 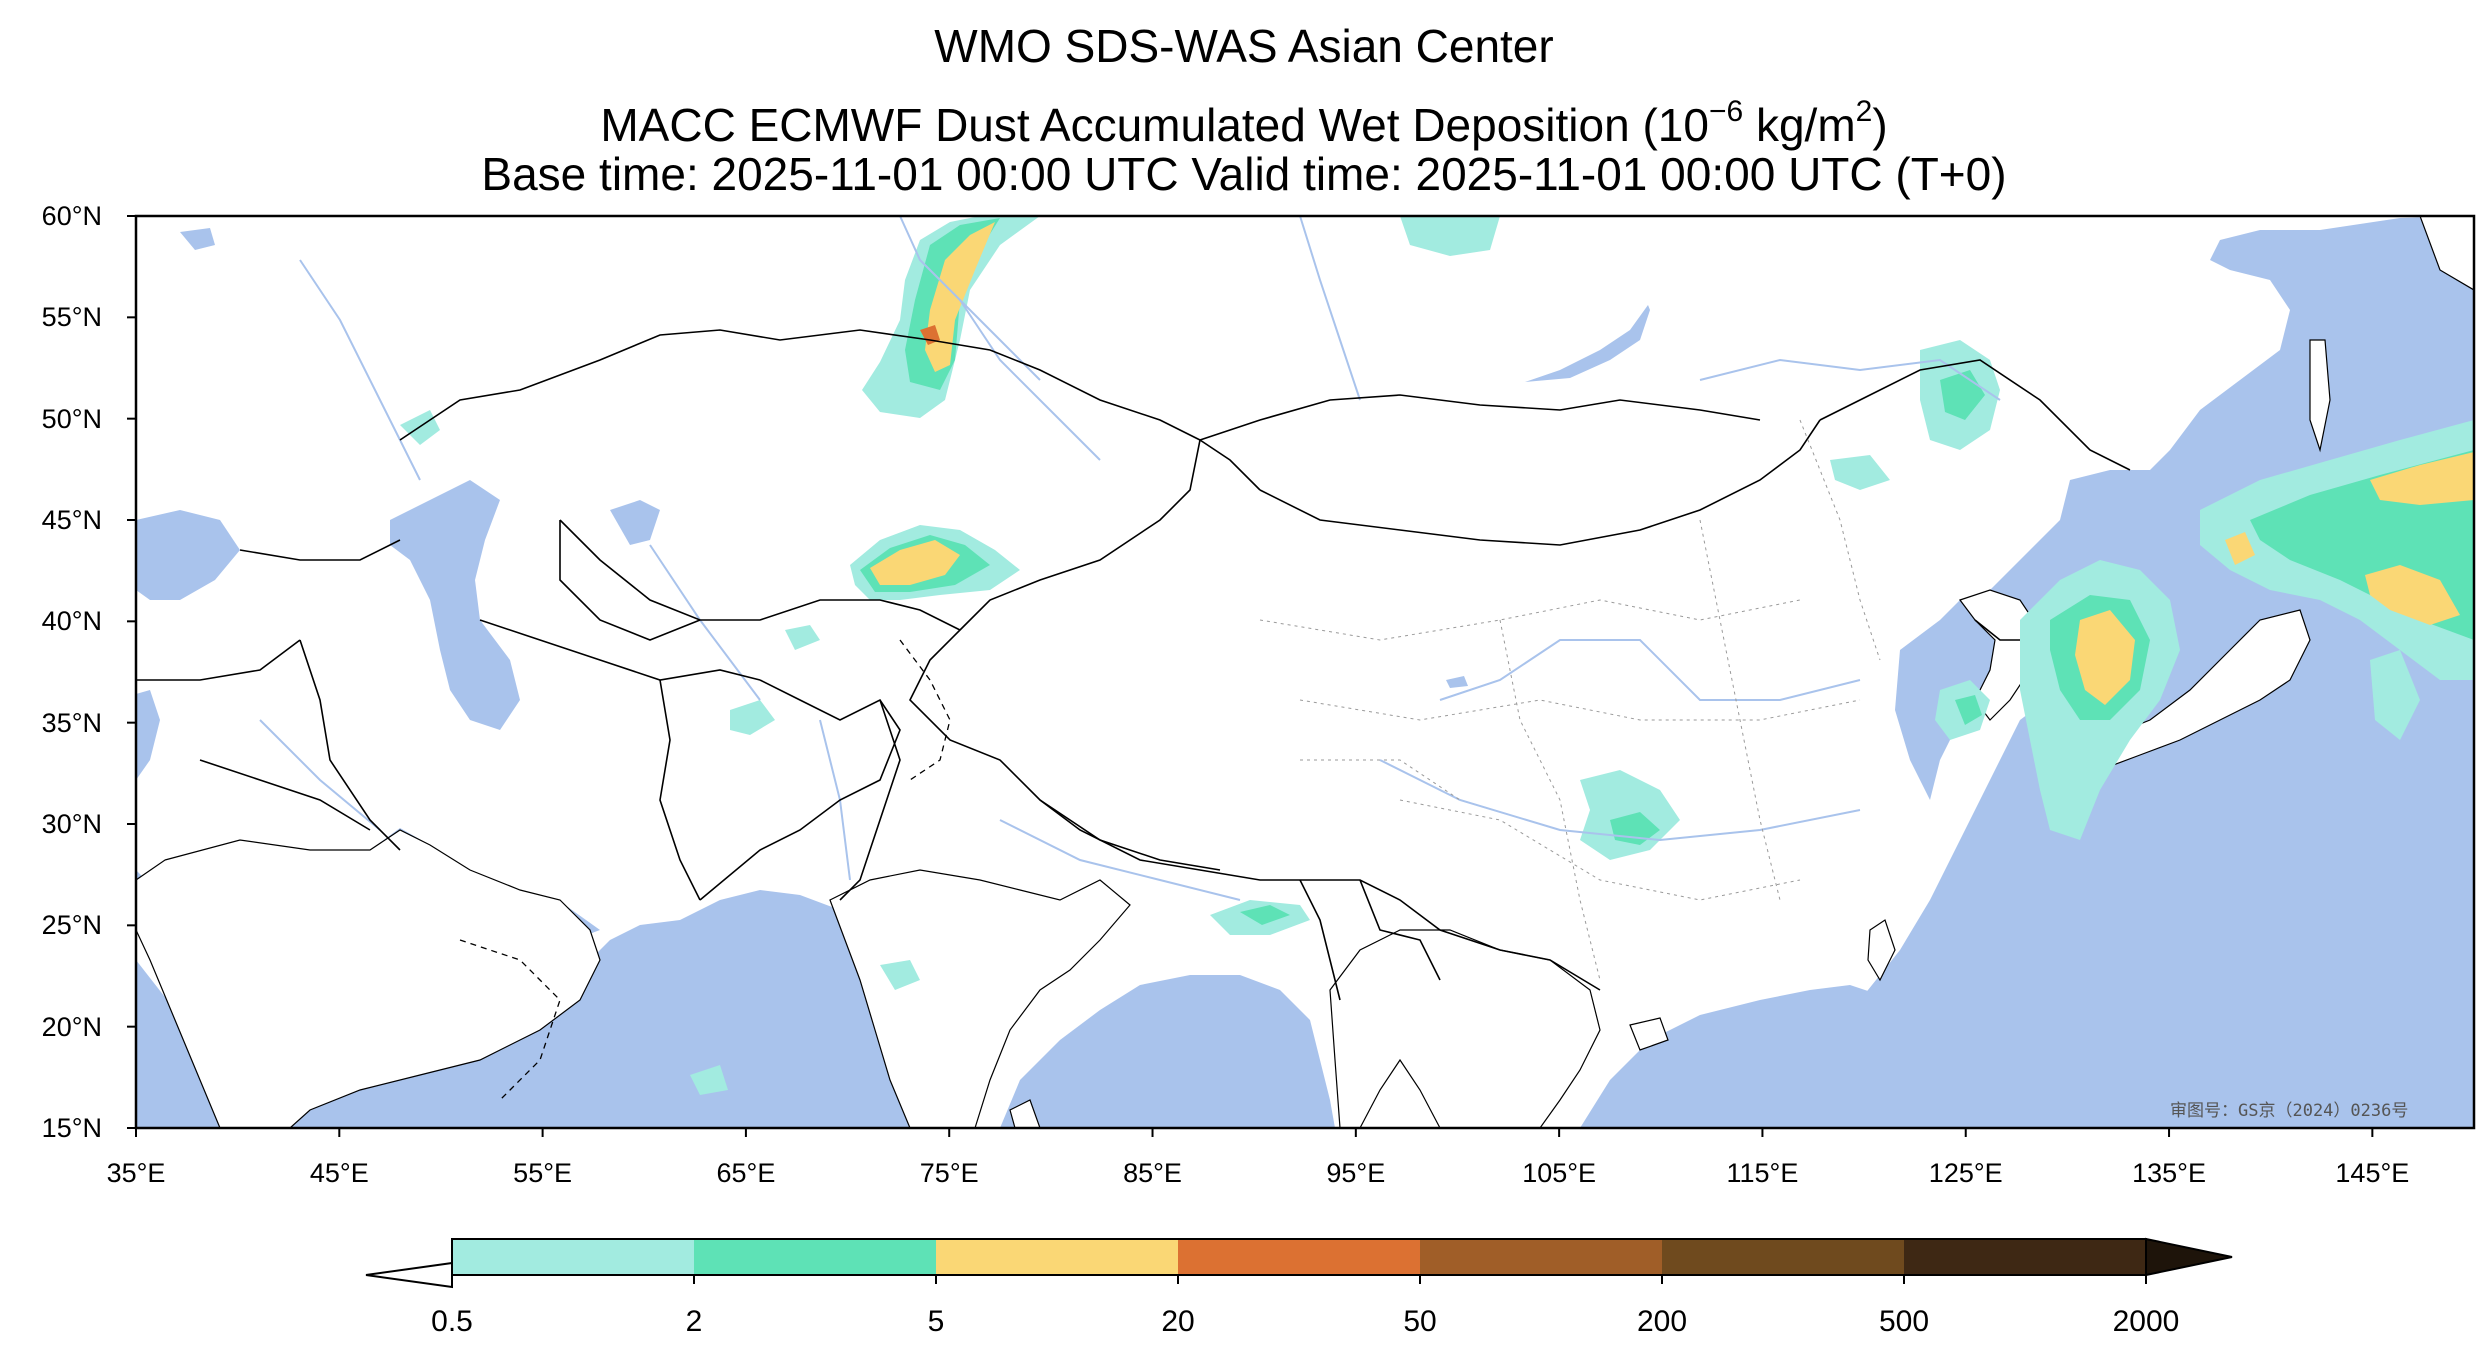 I want to click on river-ganges, so click(x=1120, y=860).